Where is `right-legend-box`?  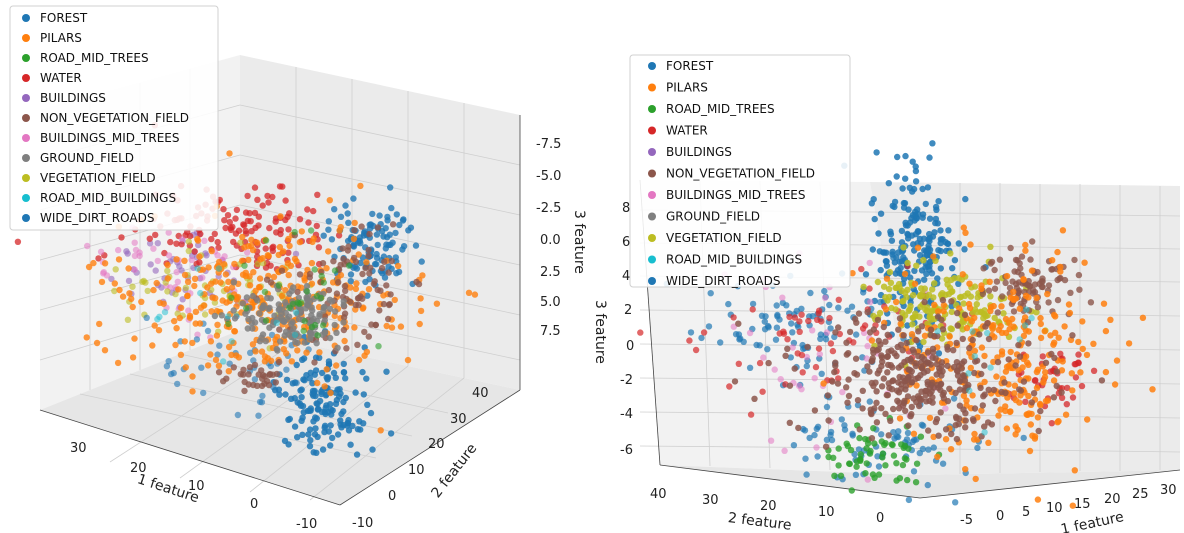 right-legend-box is located at coordinates (740, 171).